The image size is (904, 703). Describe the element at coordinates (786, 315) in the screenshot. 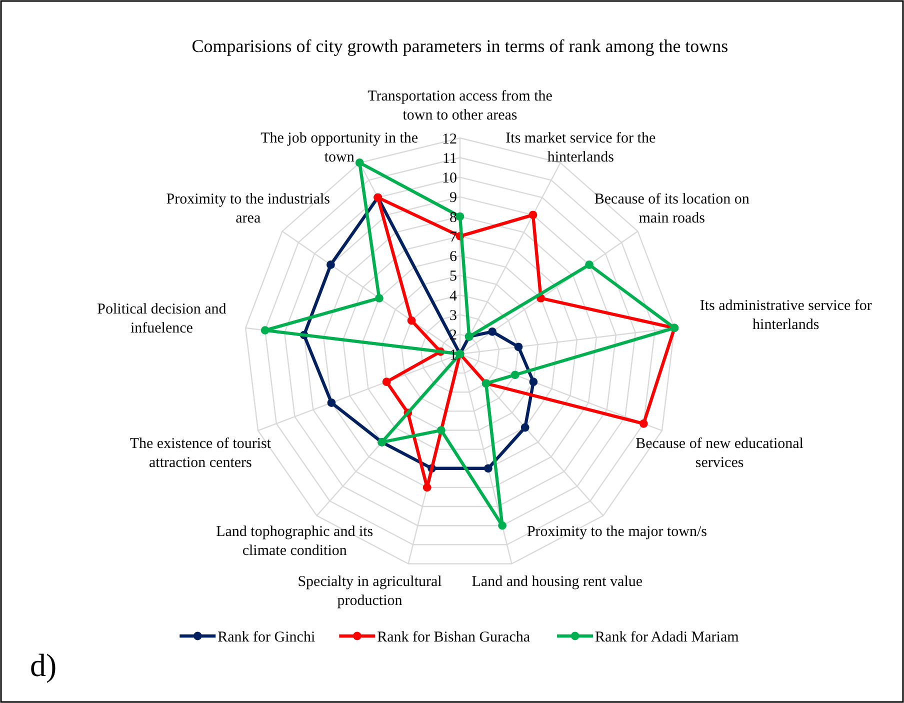

I see `spoke-label: Its administrative service for hinterlands` at that location.